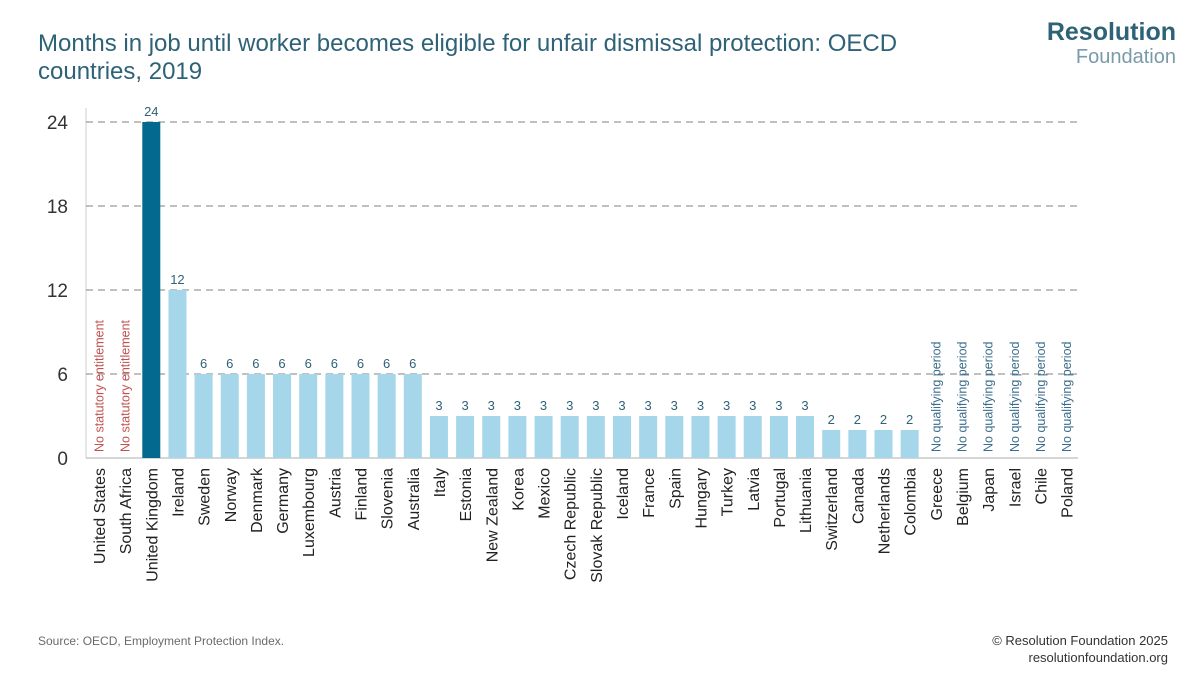  What do you see at coordinates (832, 509) in the screenshot?
I see `x-tick-label: Switzerland` at bounding box center [832, 509].